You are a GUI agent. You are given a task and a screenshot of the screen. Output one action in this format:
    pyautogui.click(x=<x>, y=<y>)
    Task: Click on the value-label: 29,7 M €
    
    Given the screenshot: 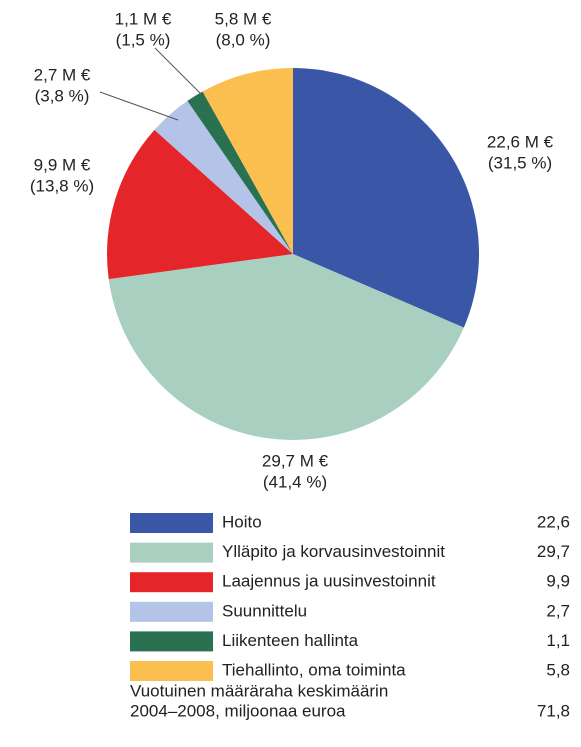 What is the action you would take?
    pyautogui.click(x=295, y=460)
    